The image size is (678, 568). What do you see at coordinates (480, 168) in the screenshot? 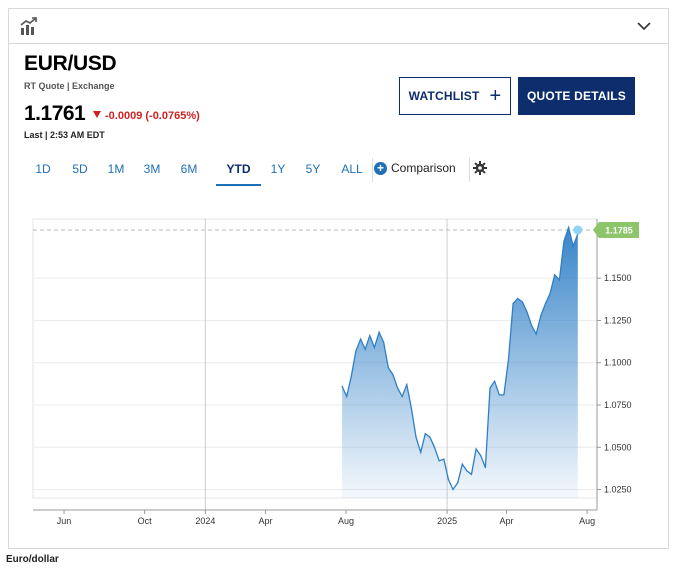
I see `gear-icon` at bounding box center [480, 168].